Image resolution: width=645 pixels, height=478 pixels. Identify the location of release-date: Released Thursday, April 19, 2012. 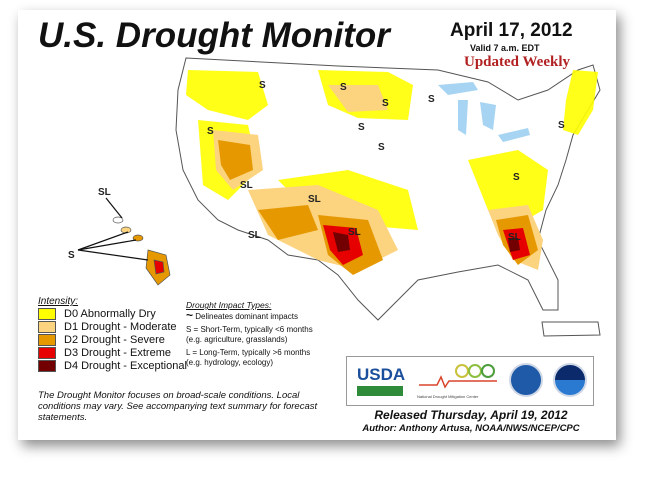
(471, 415).